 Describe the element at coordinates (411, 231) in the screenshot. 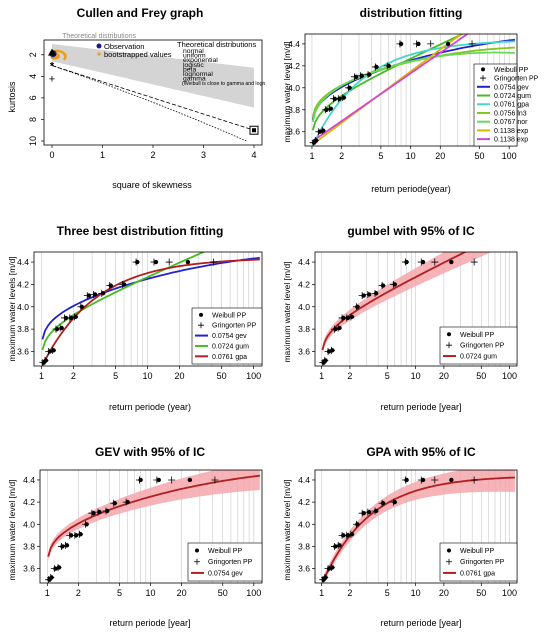

I see `panel-title: gumbel with 95% of IC` at that location.